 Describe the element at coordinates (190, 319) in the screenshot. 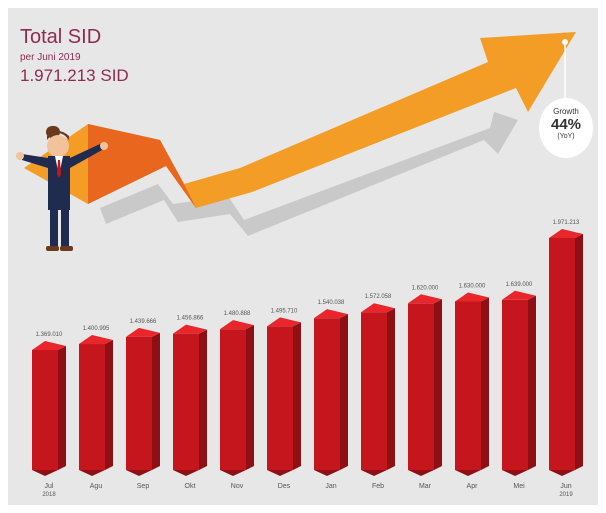

I see `value-label: 1.456.866` at that location.